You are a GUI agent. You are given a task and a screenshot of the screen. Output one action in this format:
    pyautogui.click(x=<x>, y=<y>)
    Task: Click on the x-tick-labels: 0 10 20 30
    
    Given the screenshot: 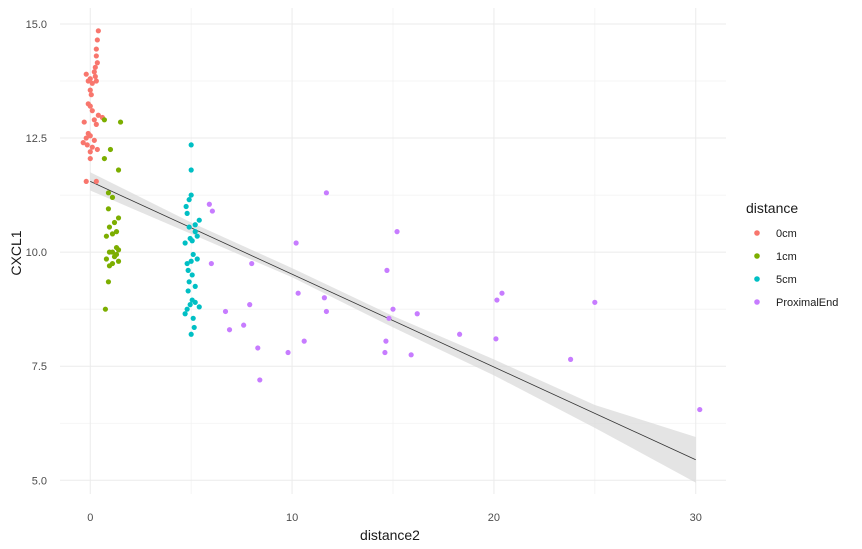 What is the action you would take?
    pyautogui.click(x=394, y=518)
    